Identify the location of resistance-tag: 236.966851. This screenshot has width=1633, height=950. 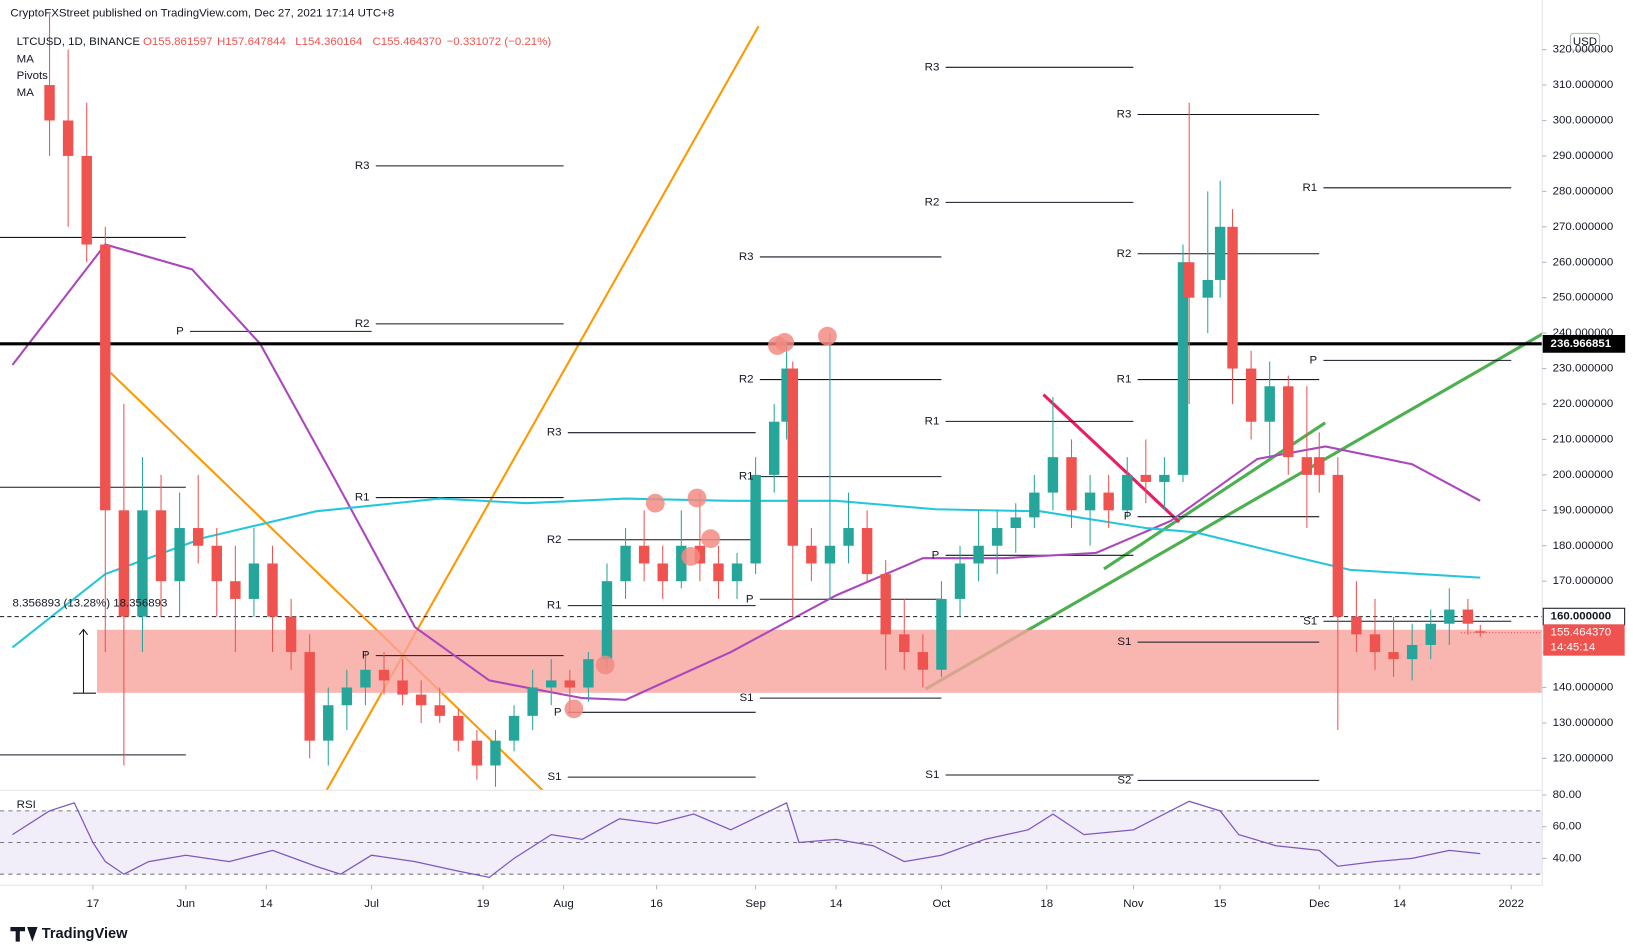
(1581, 344).